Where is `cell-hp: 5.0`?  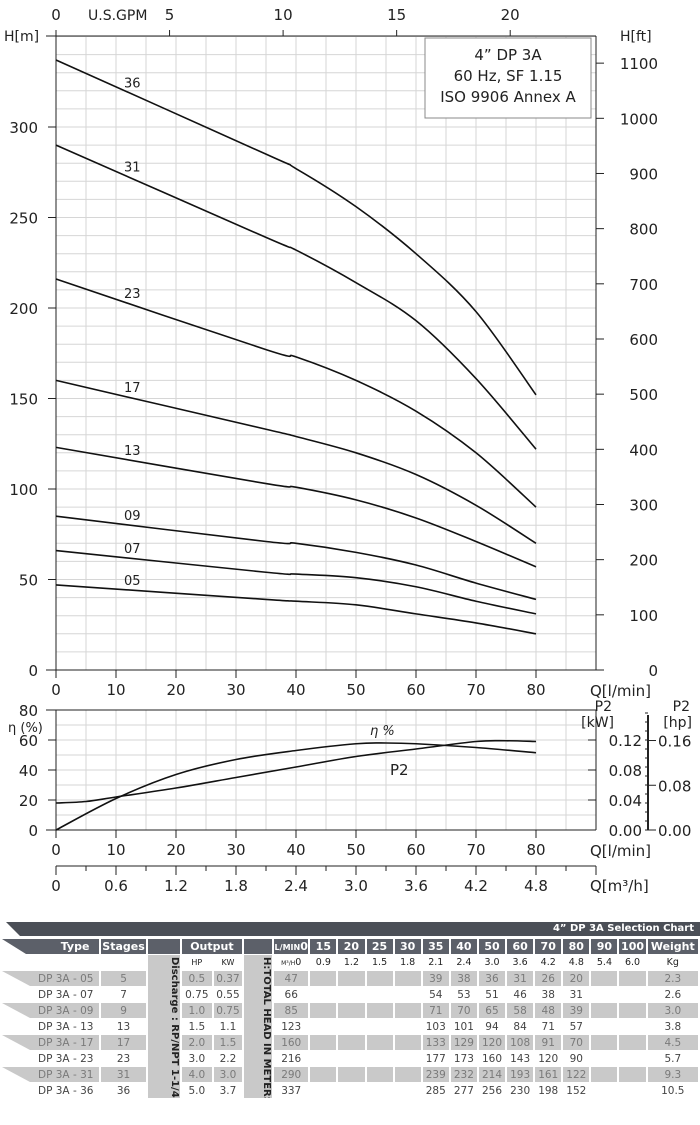 cell-hp: 5.0 is located at coordinates (197, 1090).